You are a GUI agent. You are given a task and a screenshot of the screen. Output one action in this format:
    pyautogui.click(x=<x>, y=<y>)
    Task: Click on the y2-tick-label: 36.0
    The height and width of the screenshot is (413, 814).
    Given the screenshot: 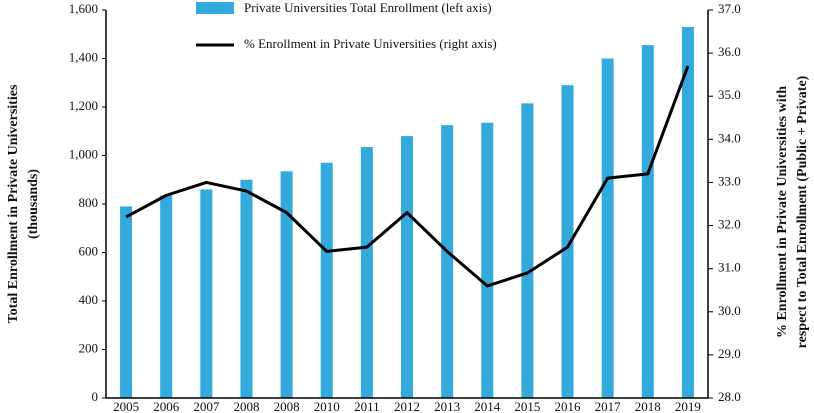 What is the action you would take?
    pyautogui.click(x=729, y=51)
    